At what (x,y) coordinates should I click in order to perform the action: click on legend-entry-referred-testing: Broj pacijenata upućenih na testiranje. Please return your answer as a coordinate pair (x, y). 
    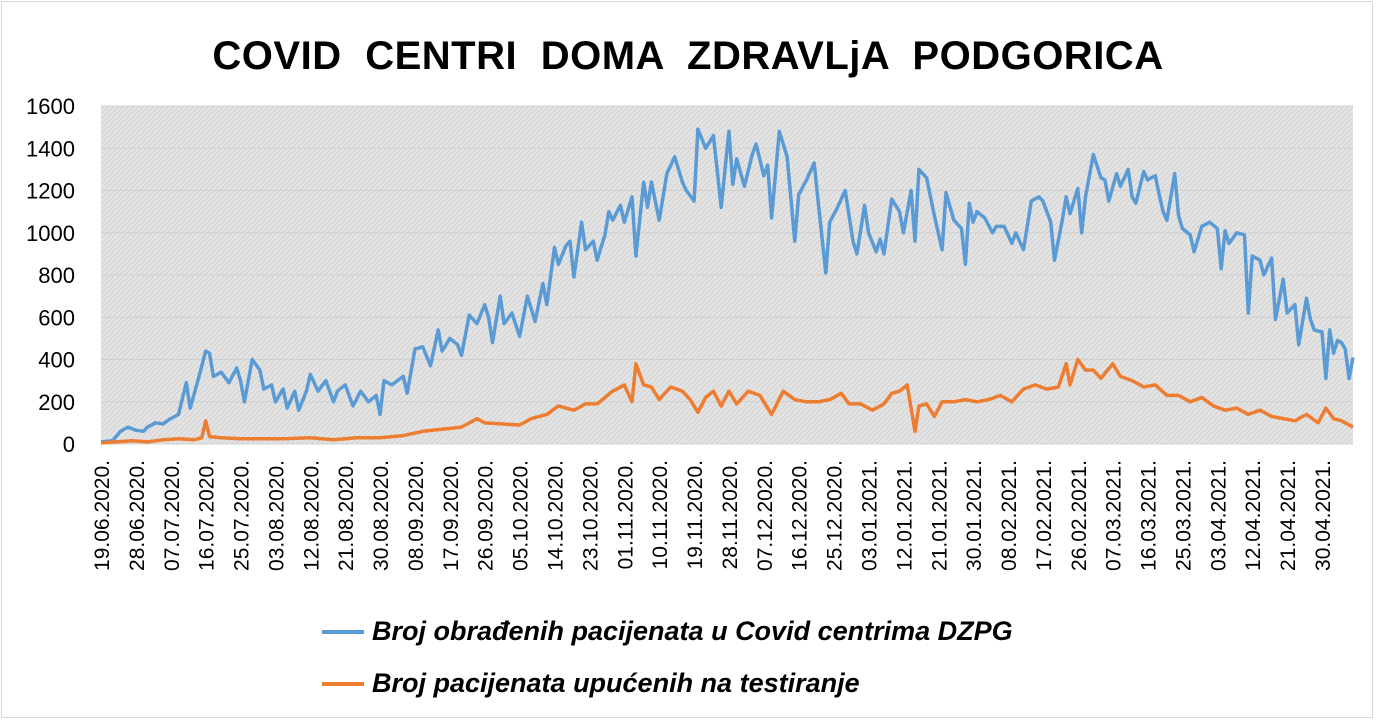
    Looking at the image, I should click on (591, 683).